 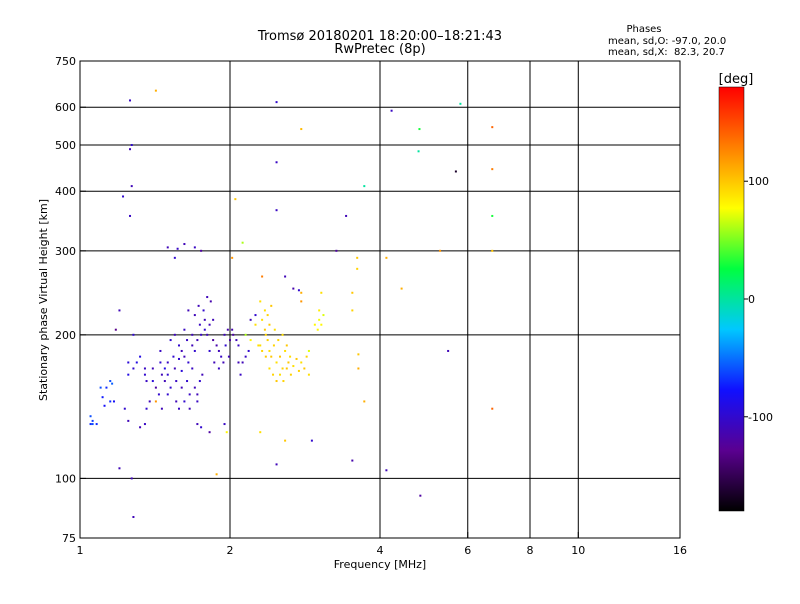 I want to click on phases-heading: Phases, so click(x=643, y=29).